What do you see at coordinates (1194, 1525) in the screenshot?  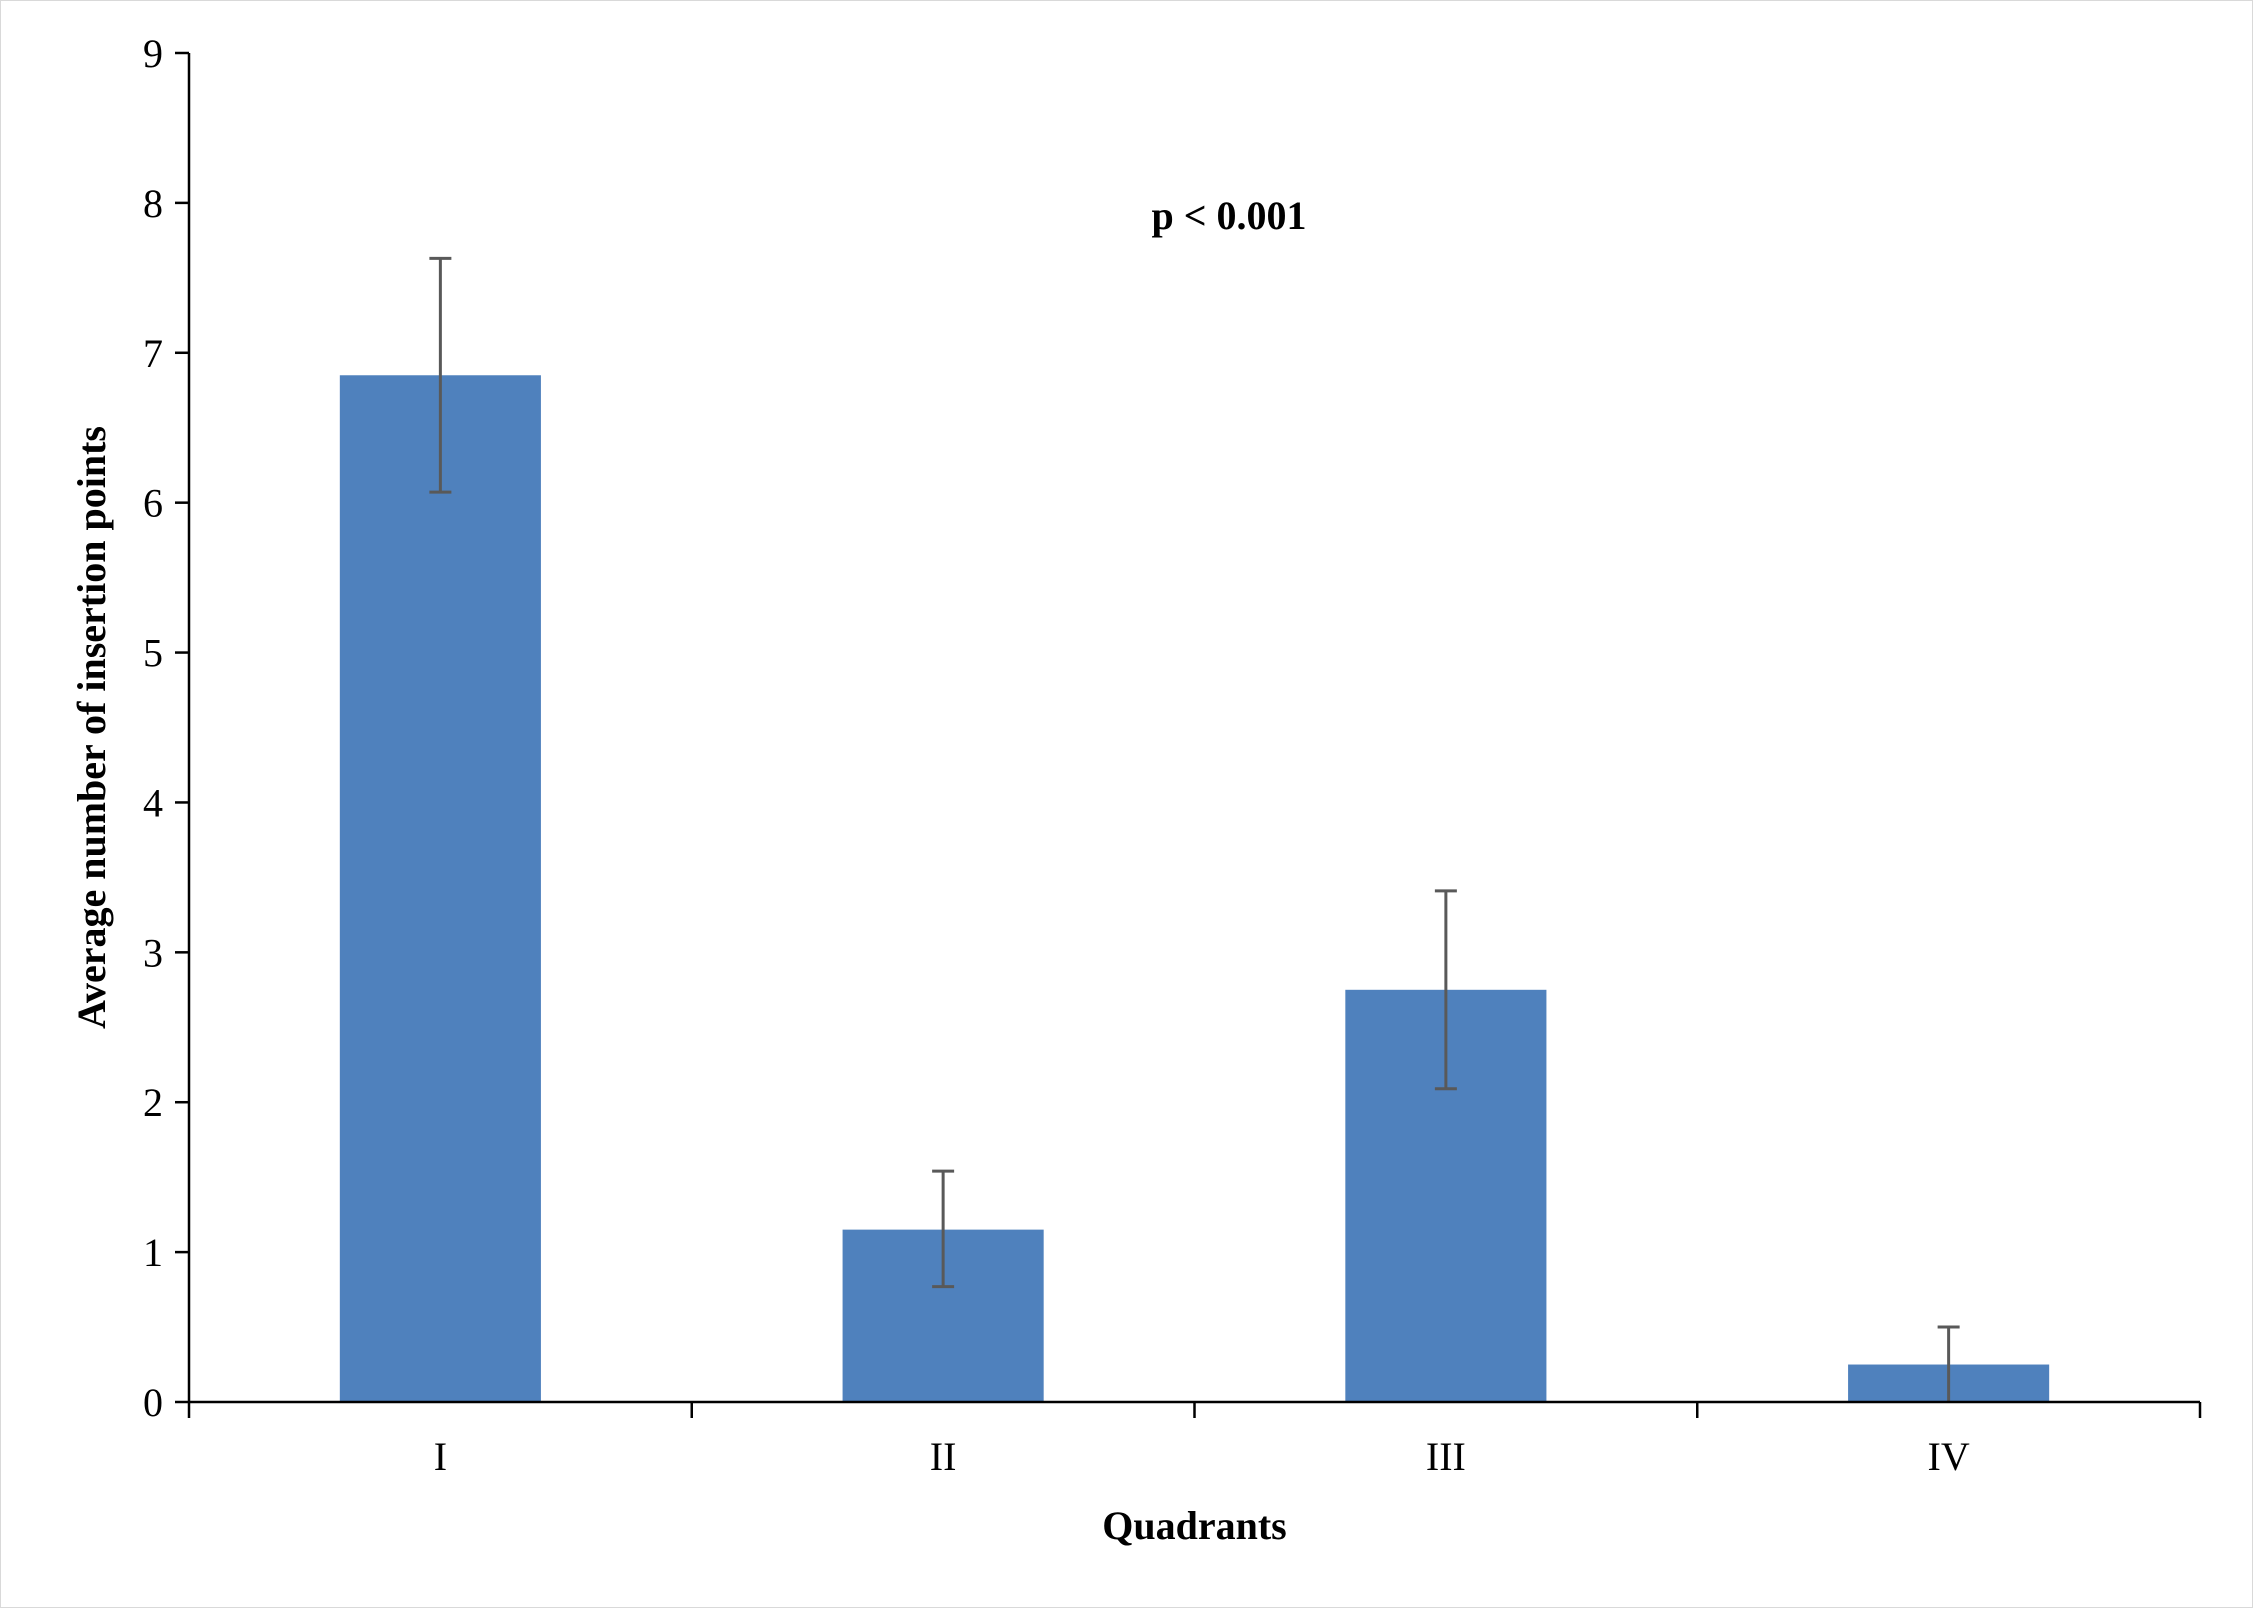 I see `x-axis-title: Quadrants` at bounding box center [1194, 1525].